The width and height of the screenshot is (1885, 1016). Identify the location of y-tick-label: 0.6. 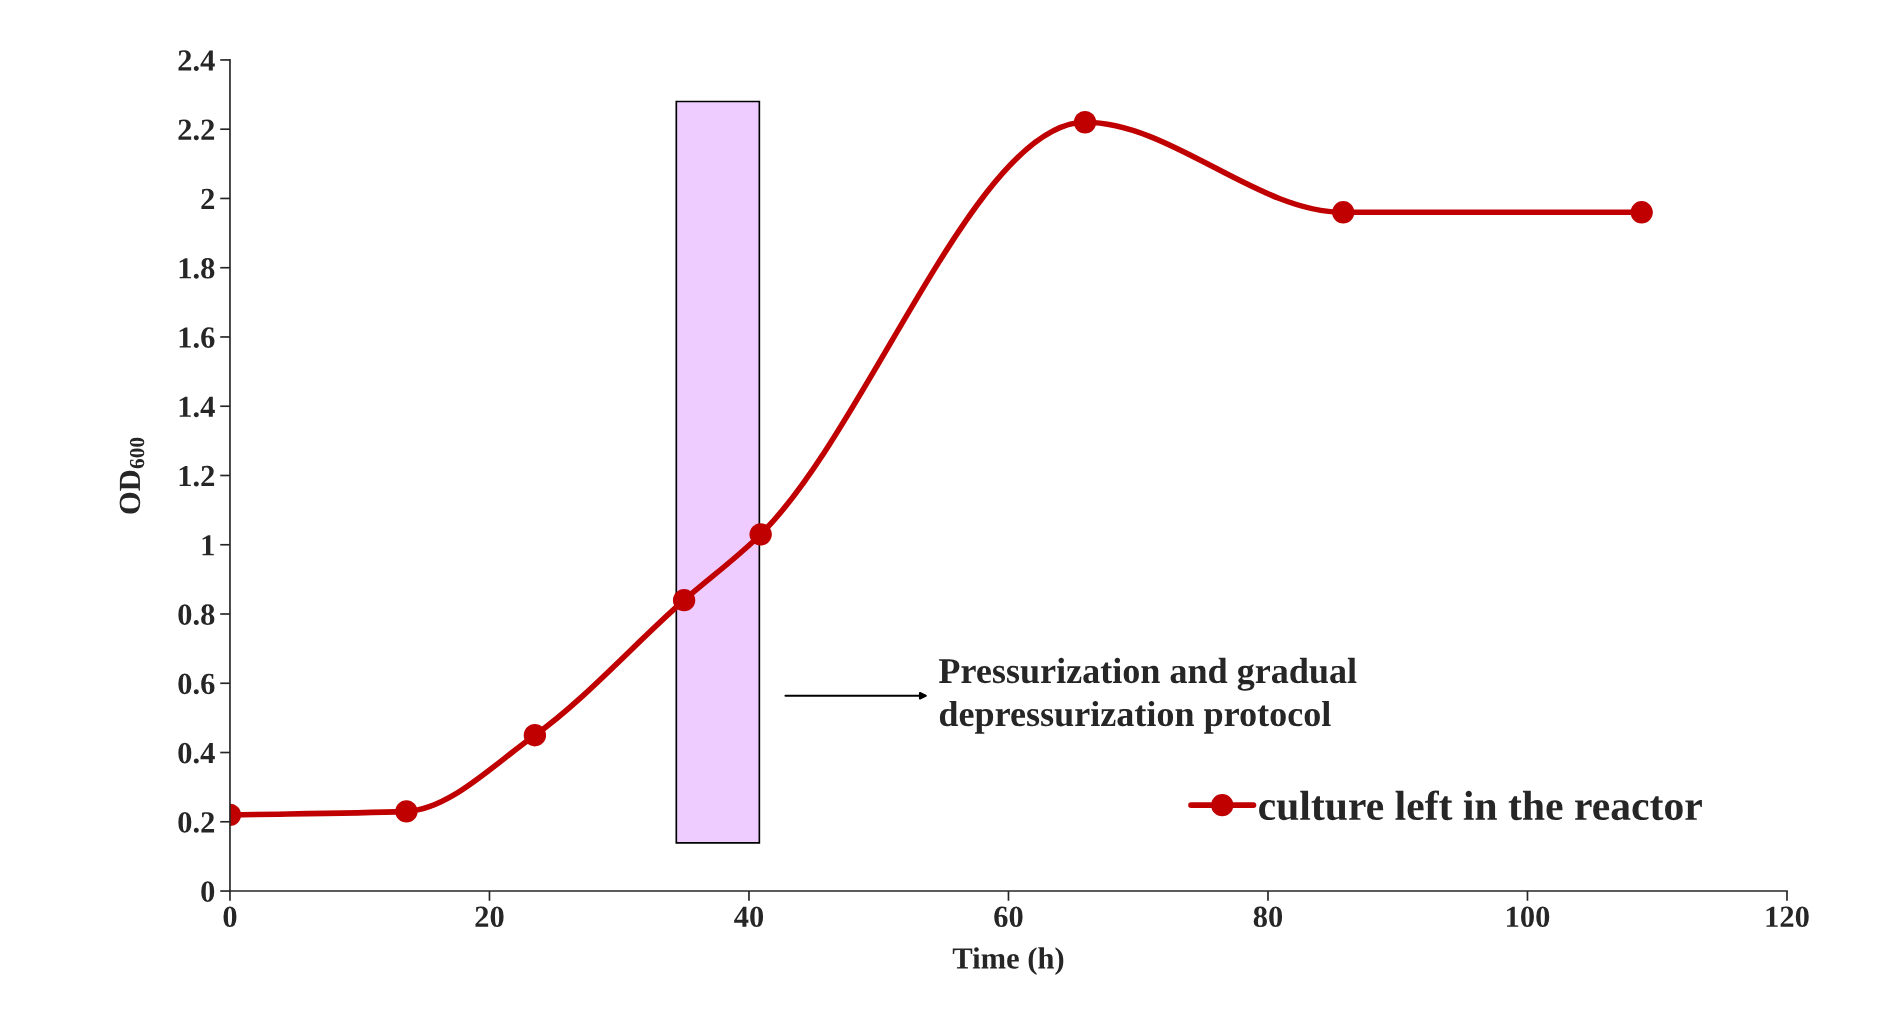
(196, 684).